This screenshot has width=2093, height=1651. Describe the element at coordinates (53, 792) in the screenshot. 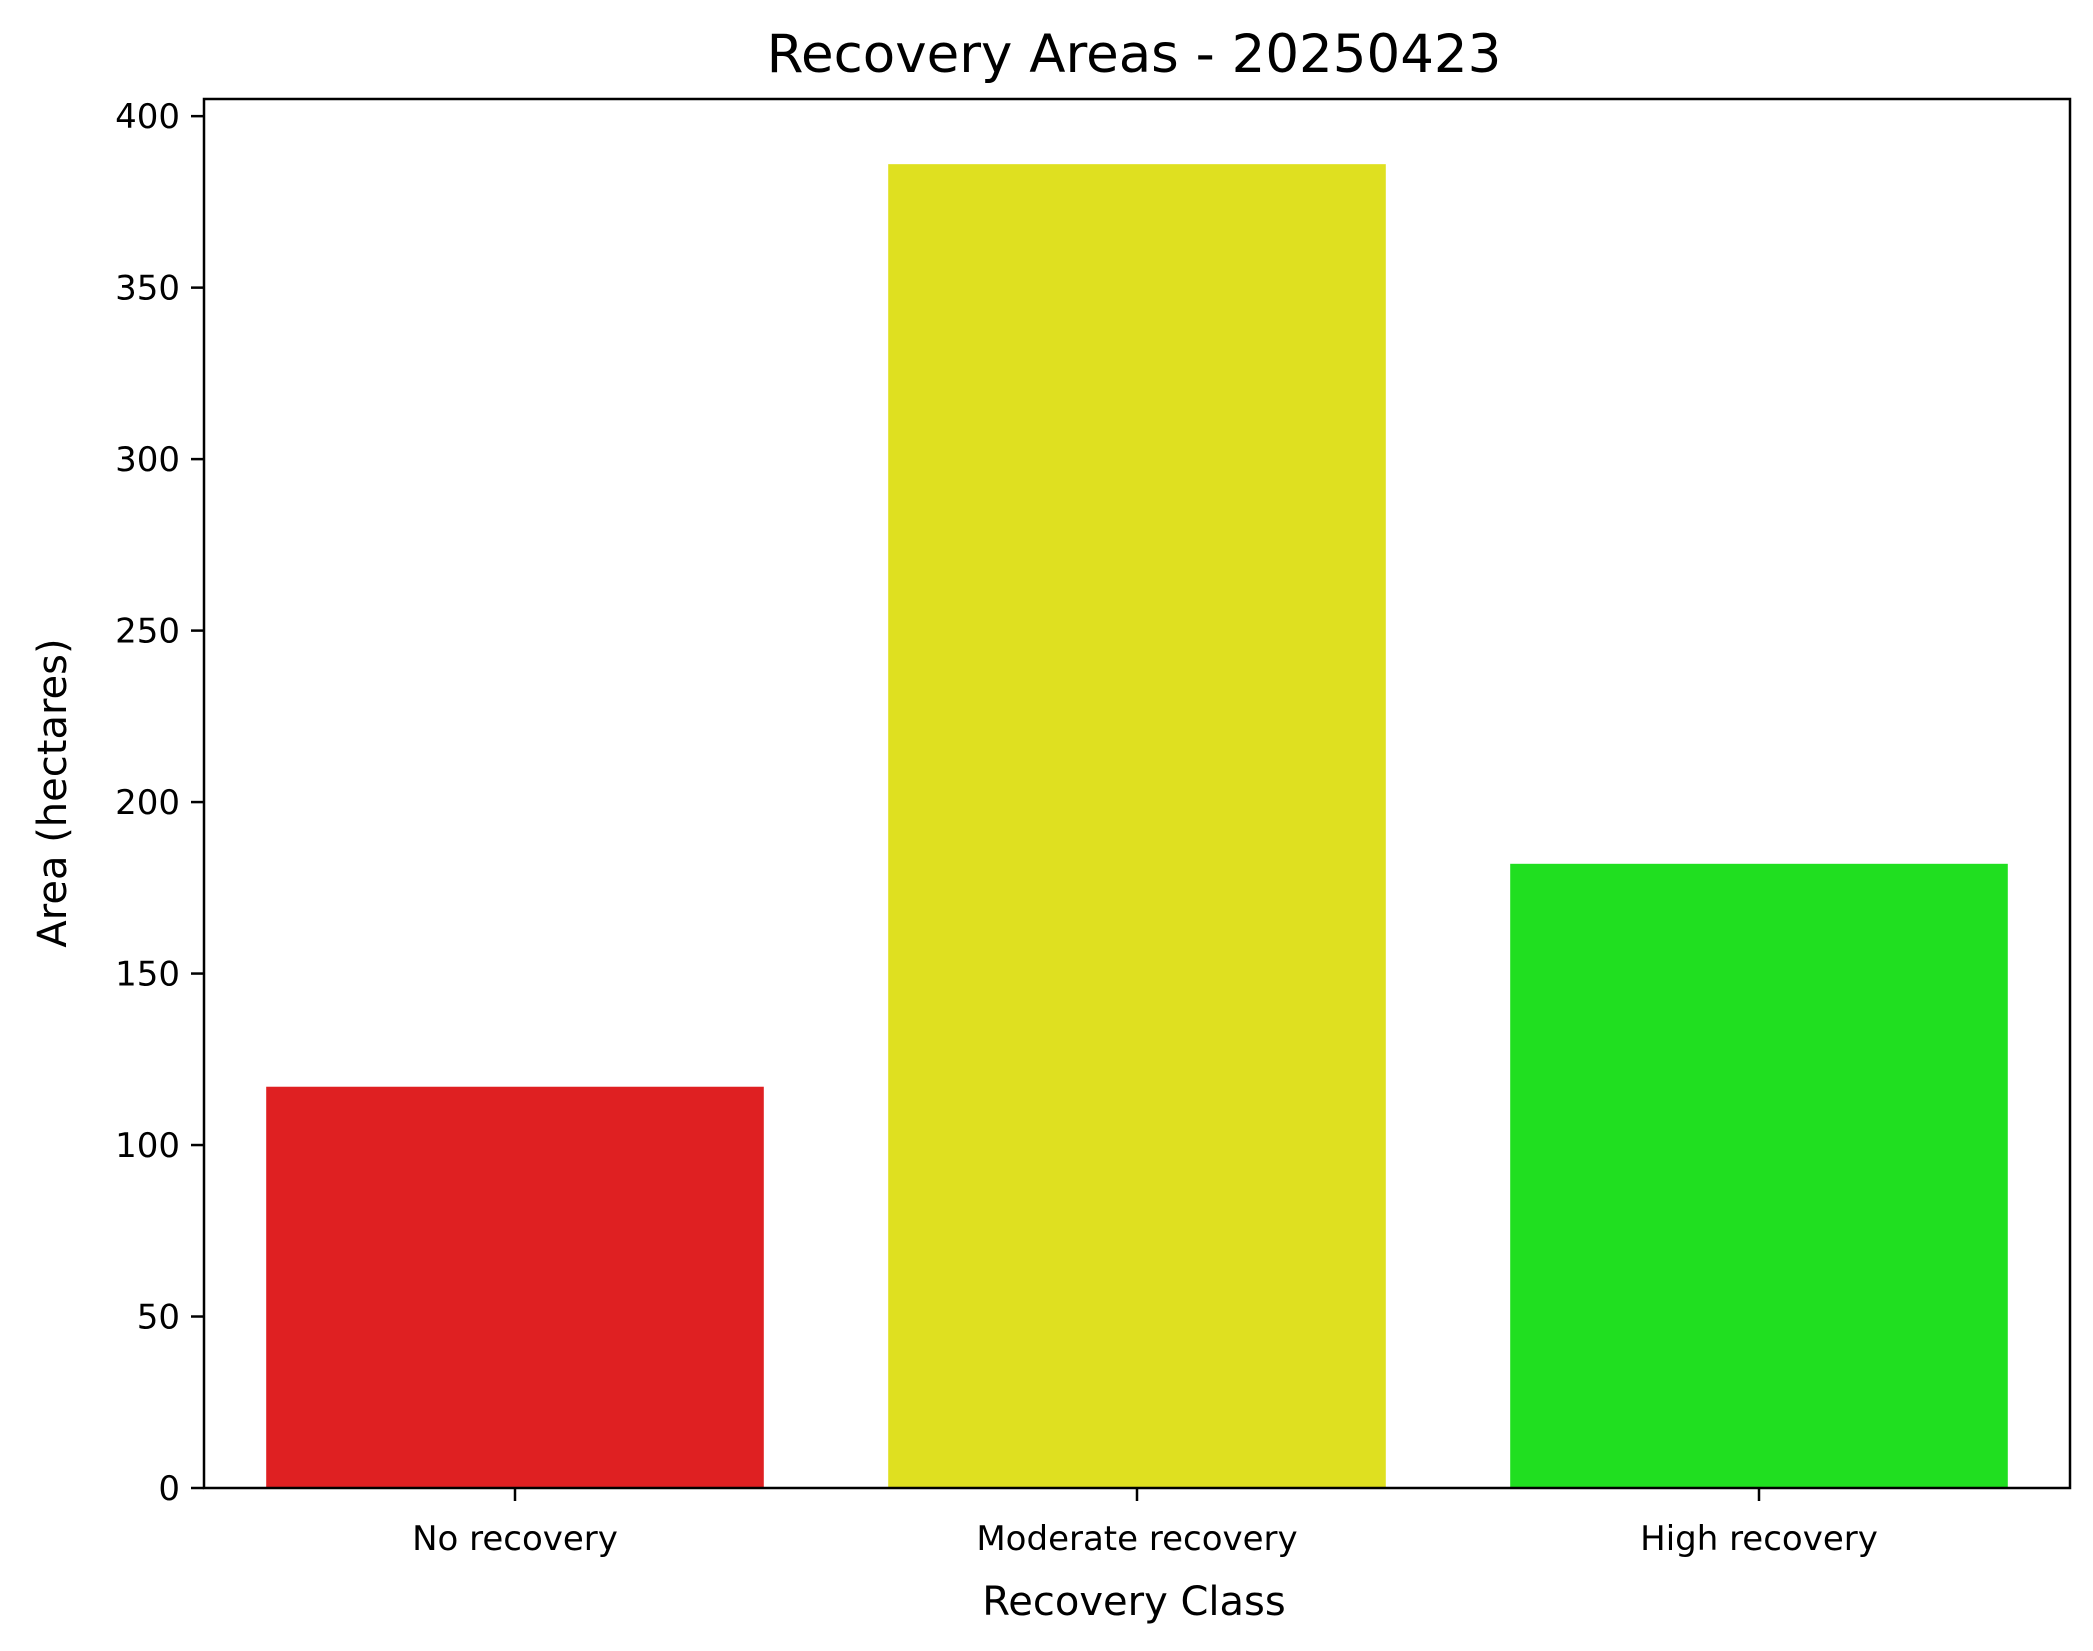

I see `y-axis-label: Area (hectares)` at that location.